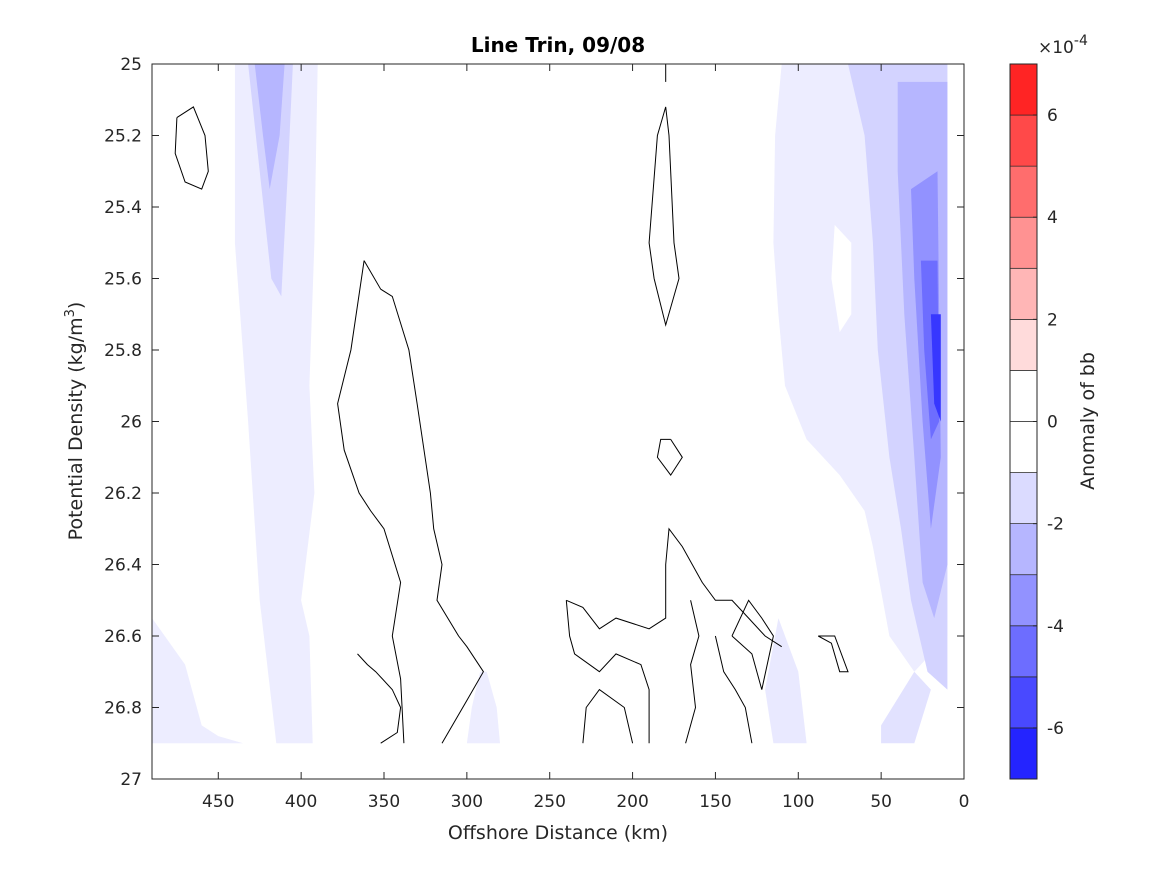  What do you see at coordinates (1055, 729) in the screenshot?
I see `colorbar-tick-label: -6` at bounding box center [1055, 729].